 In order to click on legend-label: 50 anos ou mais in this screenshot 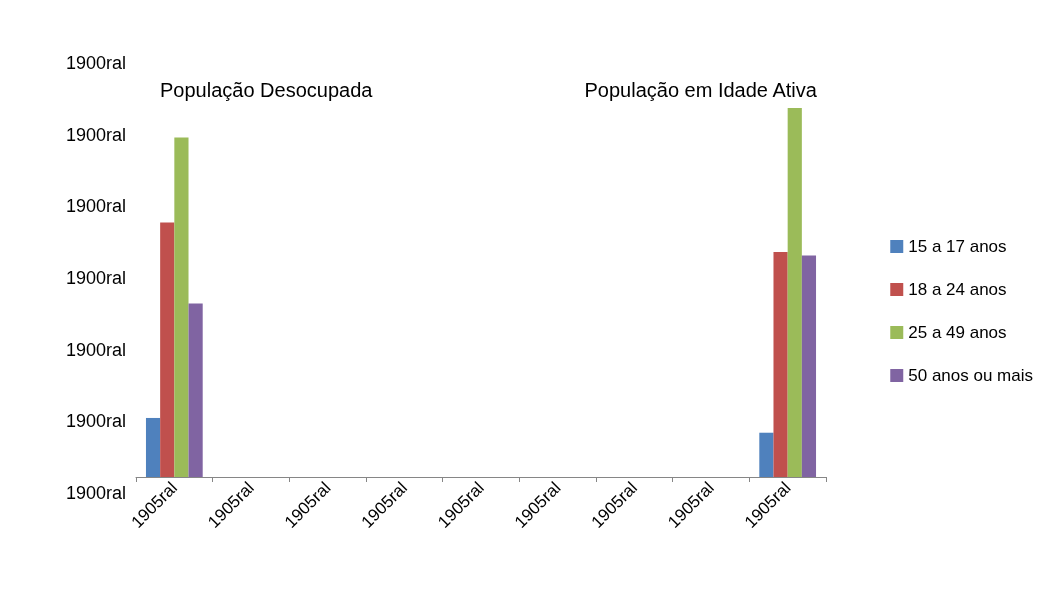, I will do `click(971, 375)`.